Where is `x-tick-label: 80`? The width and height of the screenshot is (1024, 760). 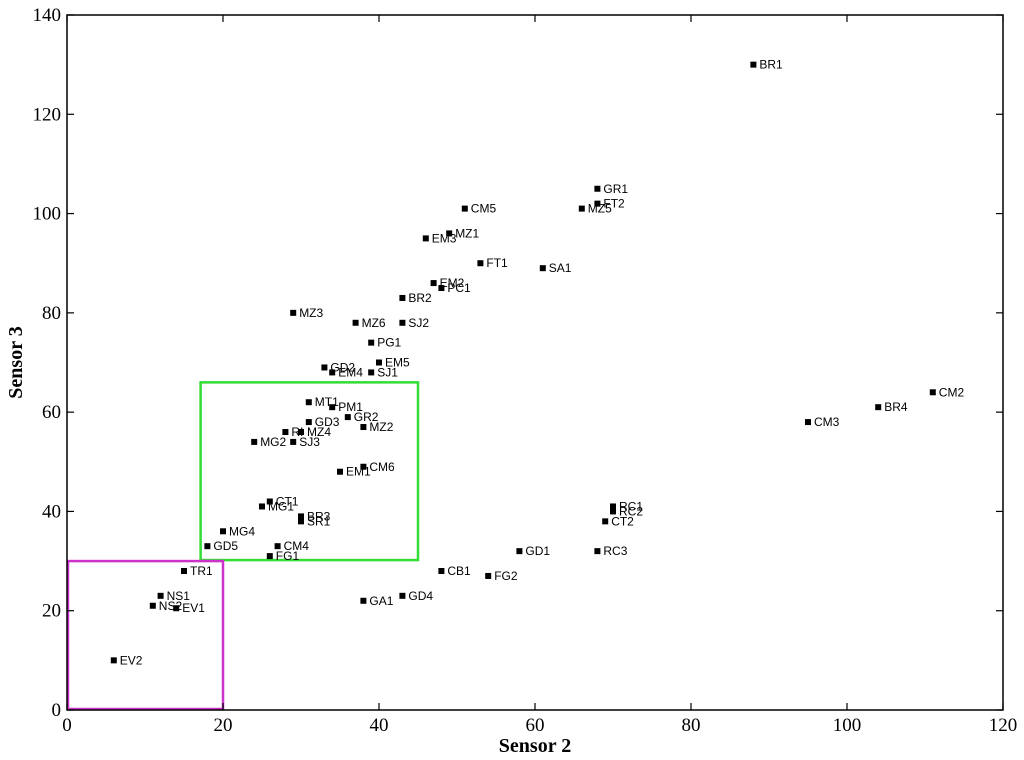 x-tick-label: 80 is located at coordinates (691, 725).